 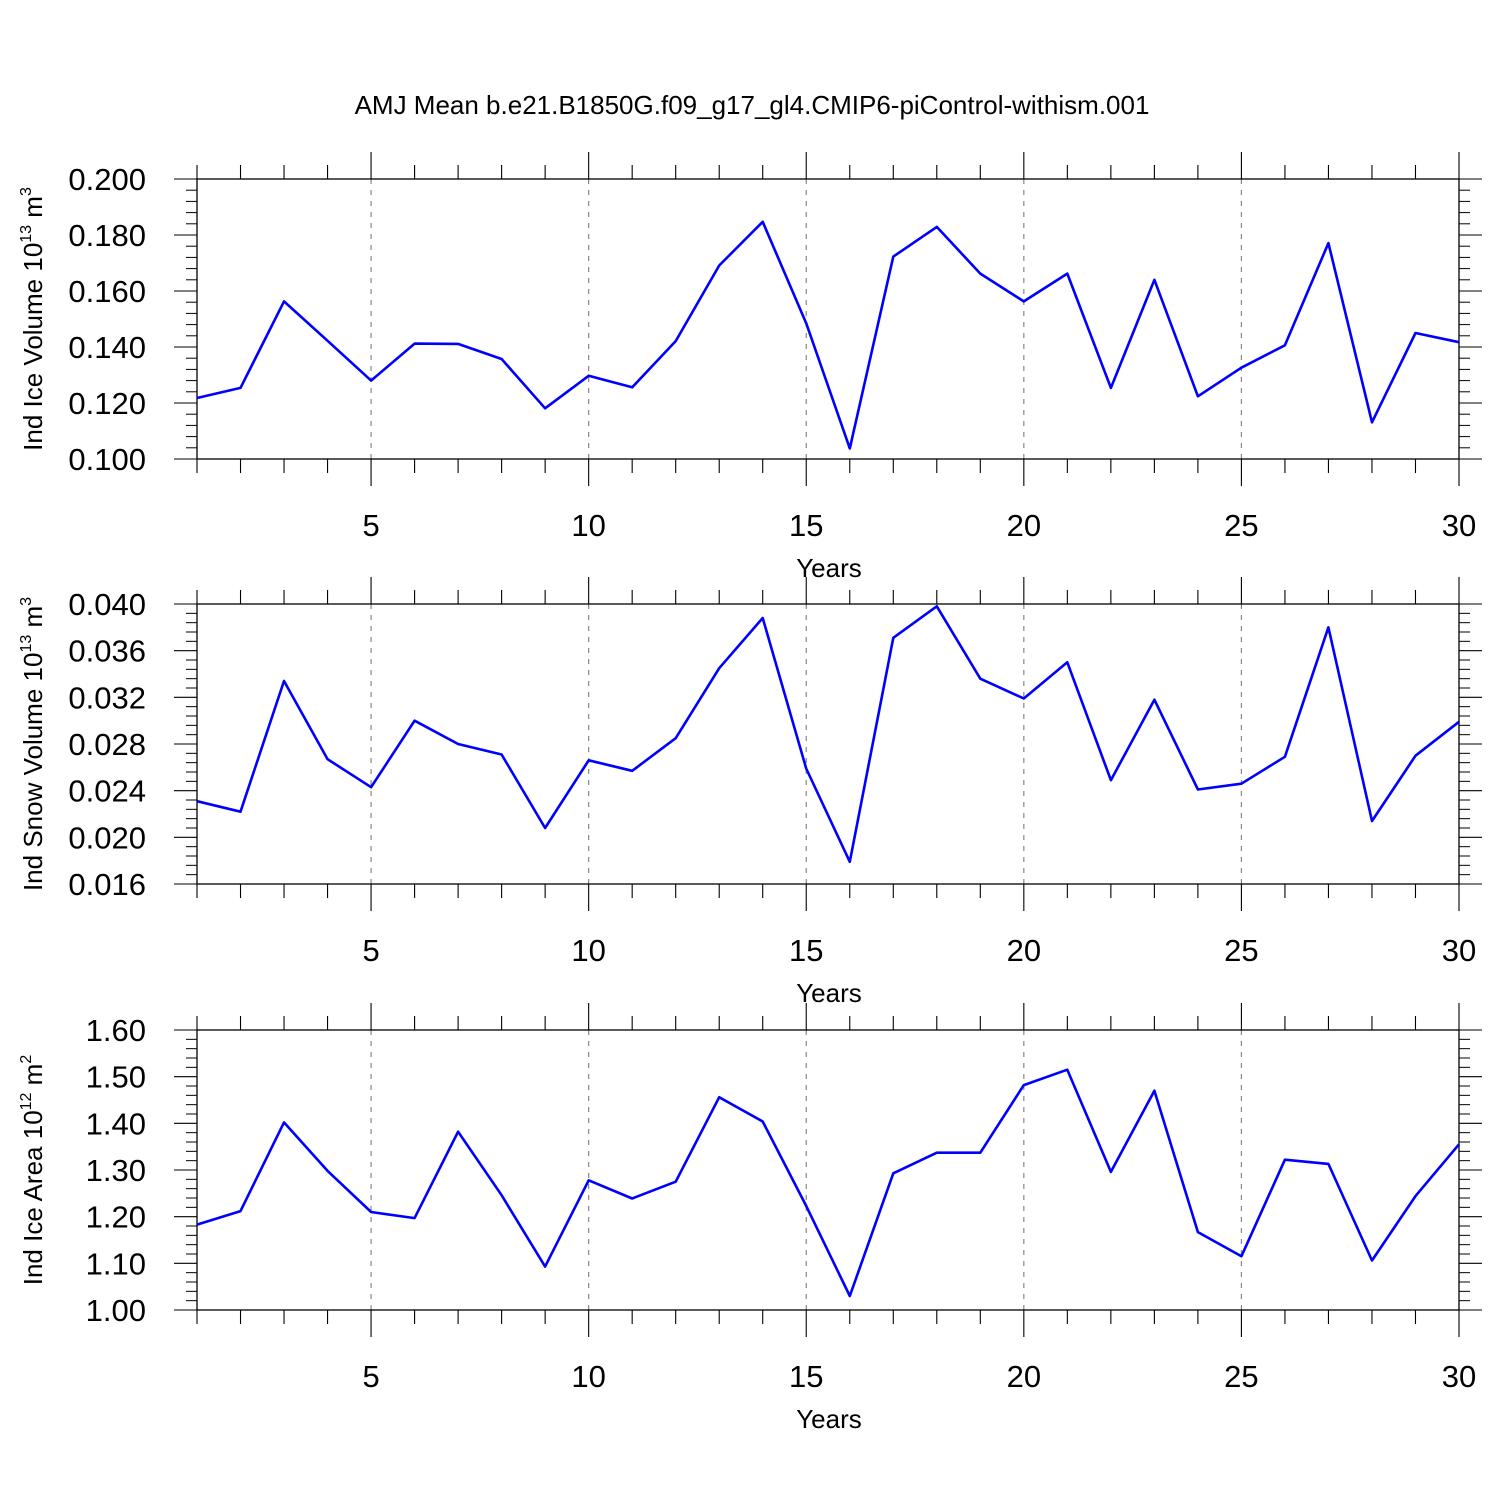 I want to click on y-tick-label: 1.60, so click(x=116, y=1030).